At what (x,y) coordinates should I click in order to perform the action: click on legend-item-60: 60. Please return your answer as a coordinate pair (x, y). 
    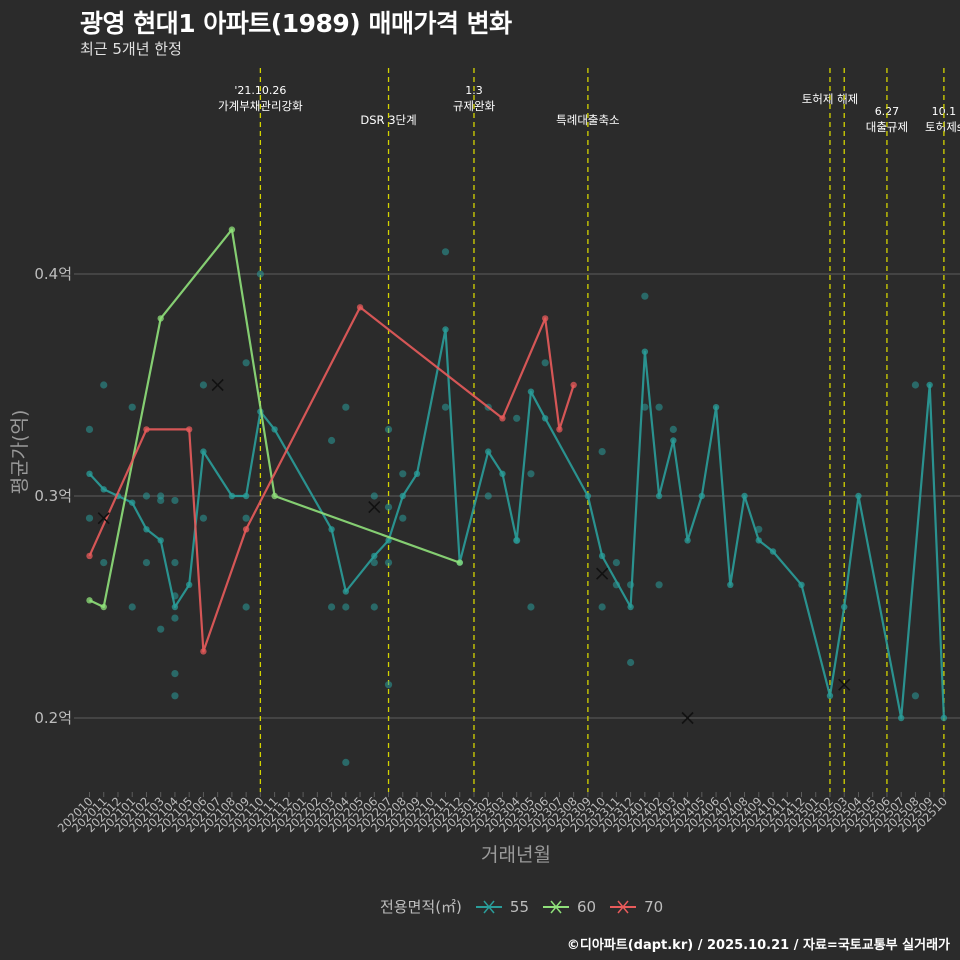
    Looking at the image, I should click on (568, 907).